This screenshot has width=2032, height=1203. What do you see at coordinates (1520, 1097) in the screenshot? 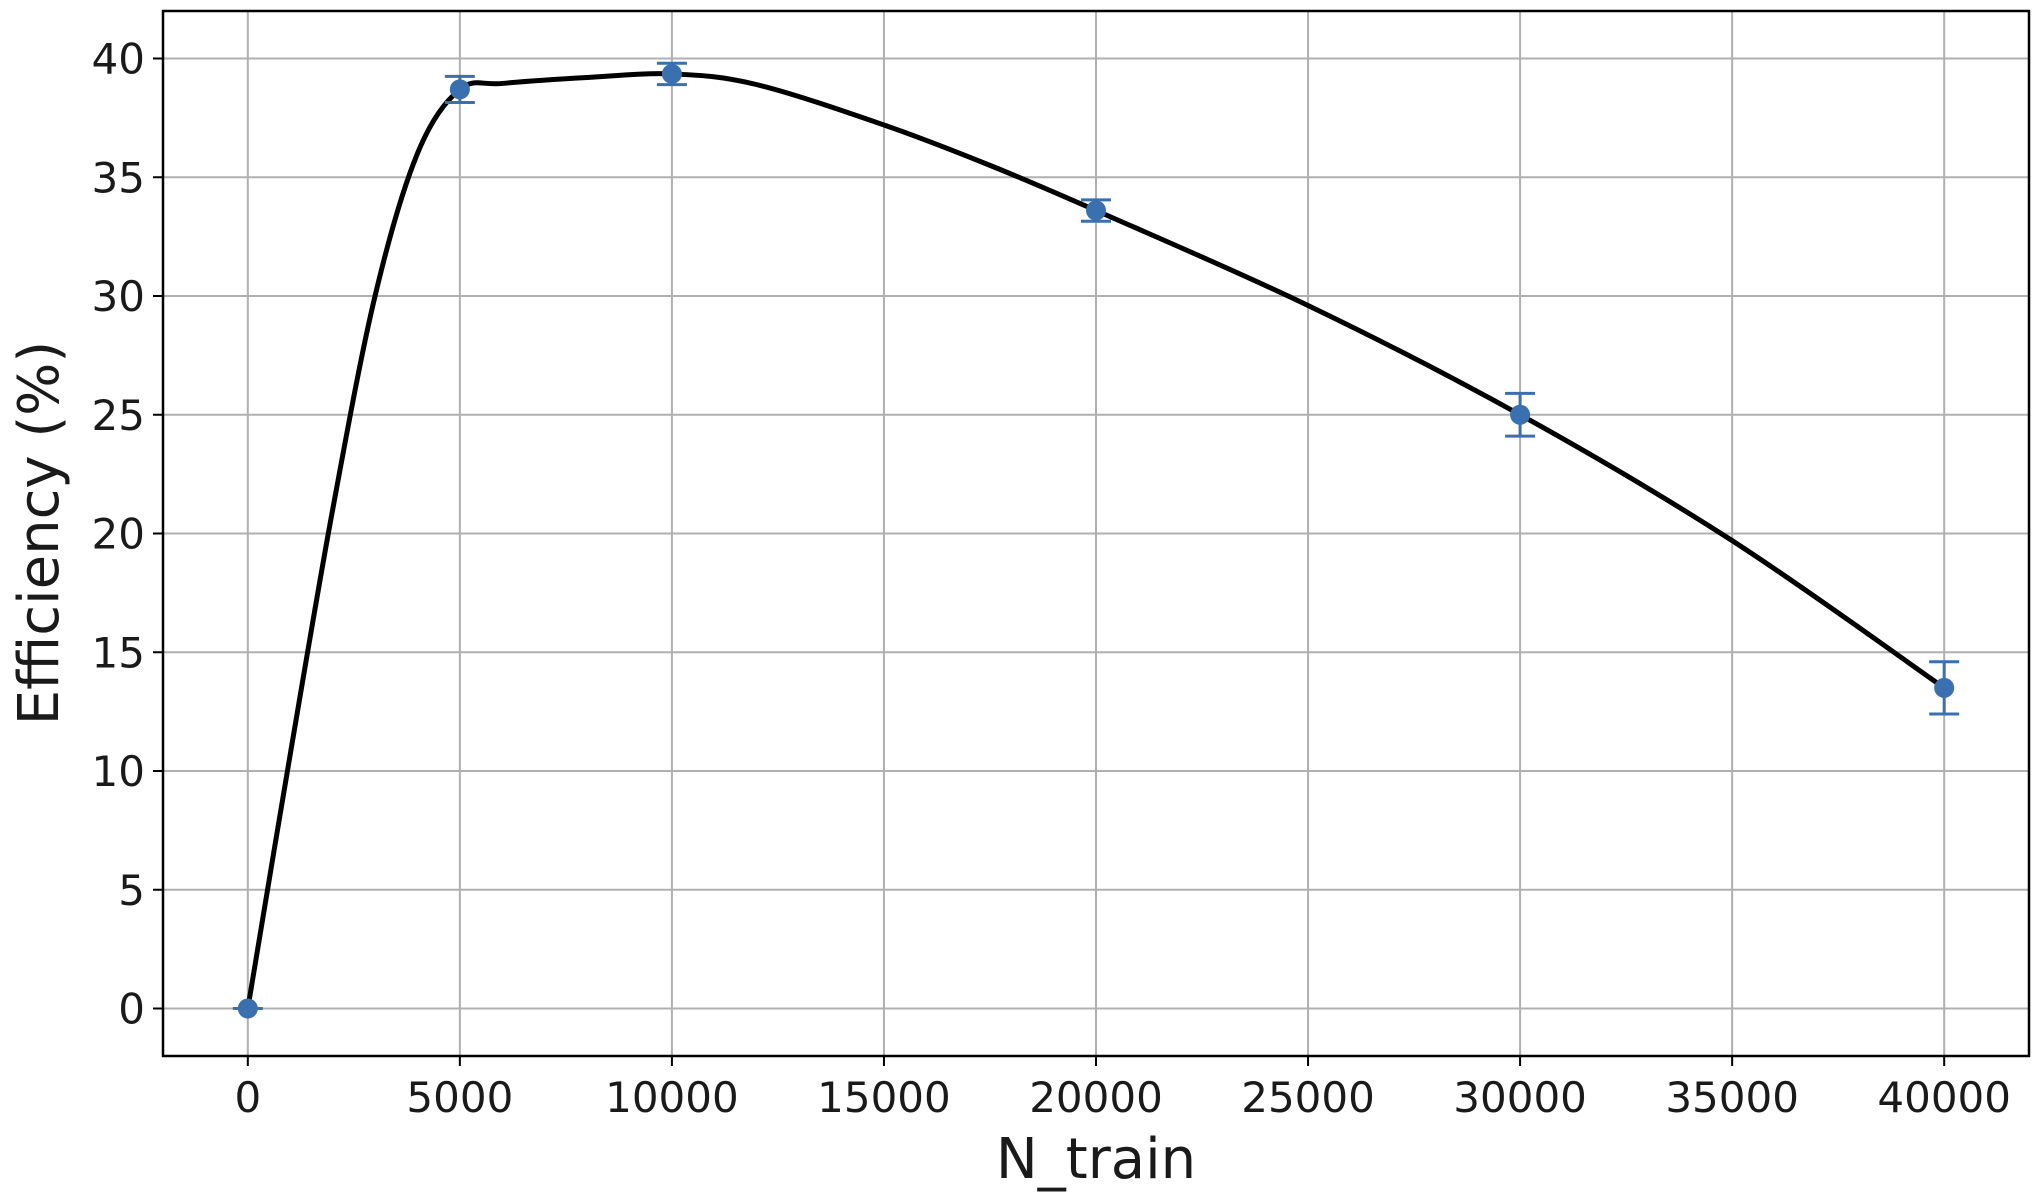
I see `x-tick-label: 30000` at bounding box center [1520, 1097].